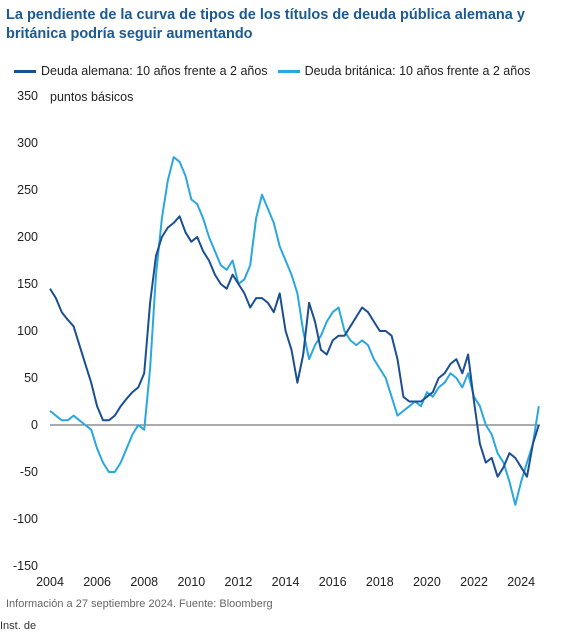 The height and width of the screenshot is (633, 567). I want to click on y-tick-label: 100, so click(27, 331).